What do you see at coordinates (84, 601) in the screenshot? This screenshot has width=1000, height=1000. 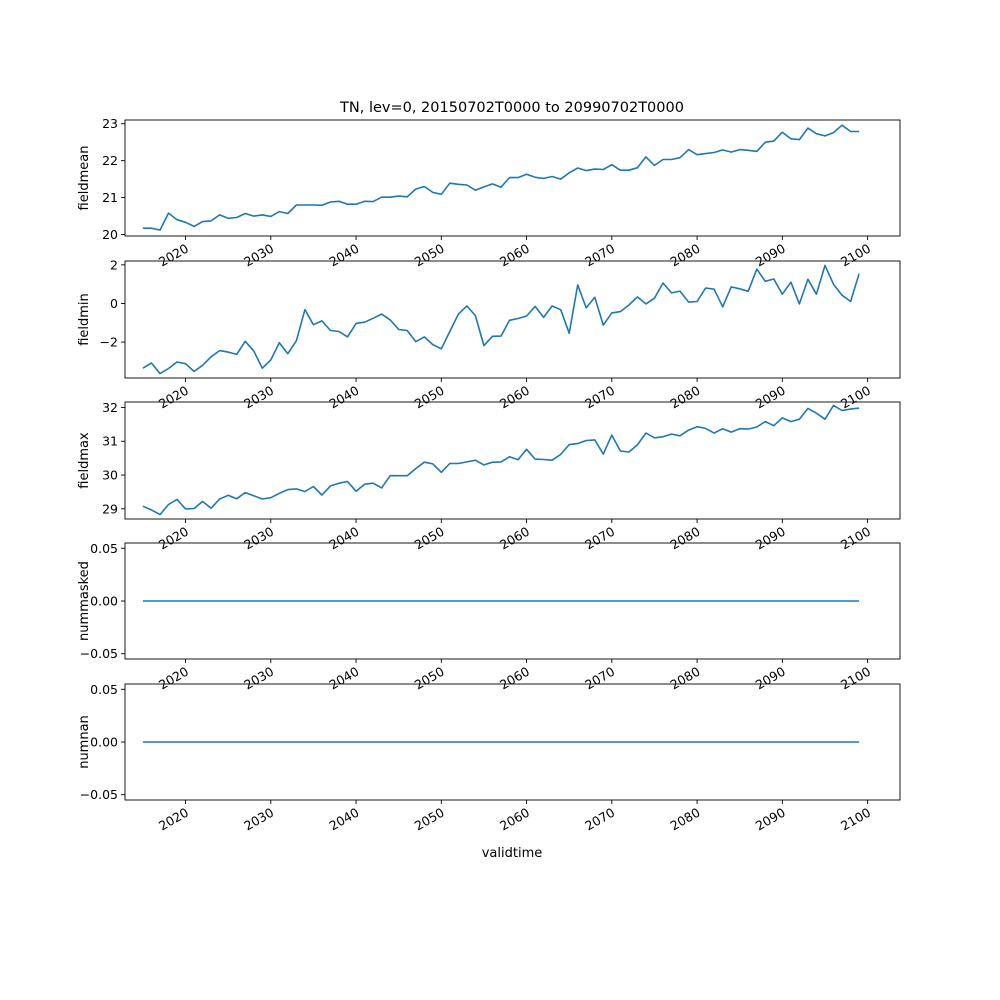 I see `y-axis-label: nummasked` at bounding box center [84, 601].